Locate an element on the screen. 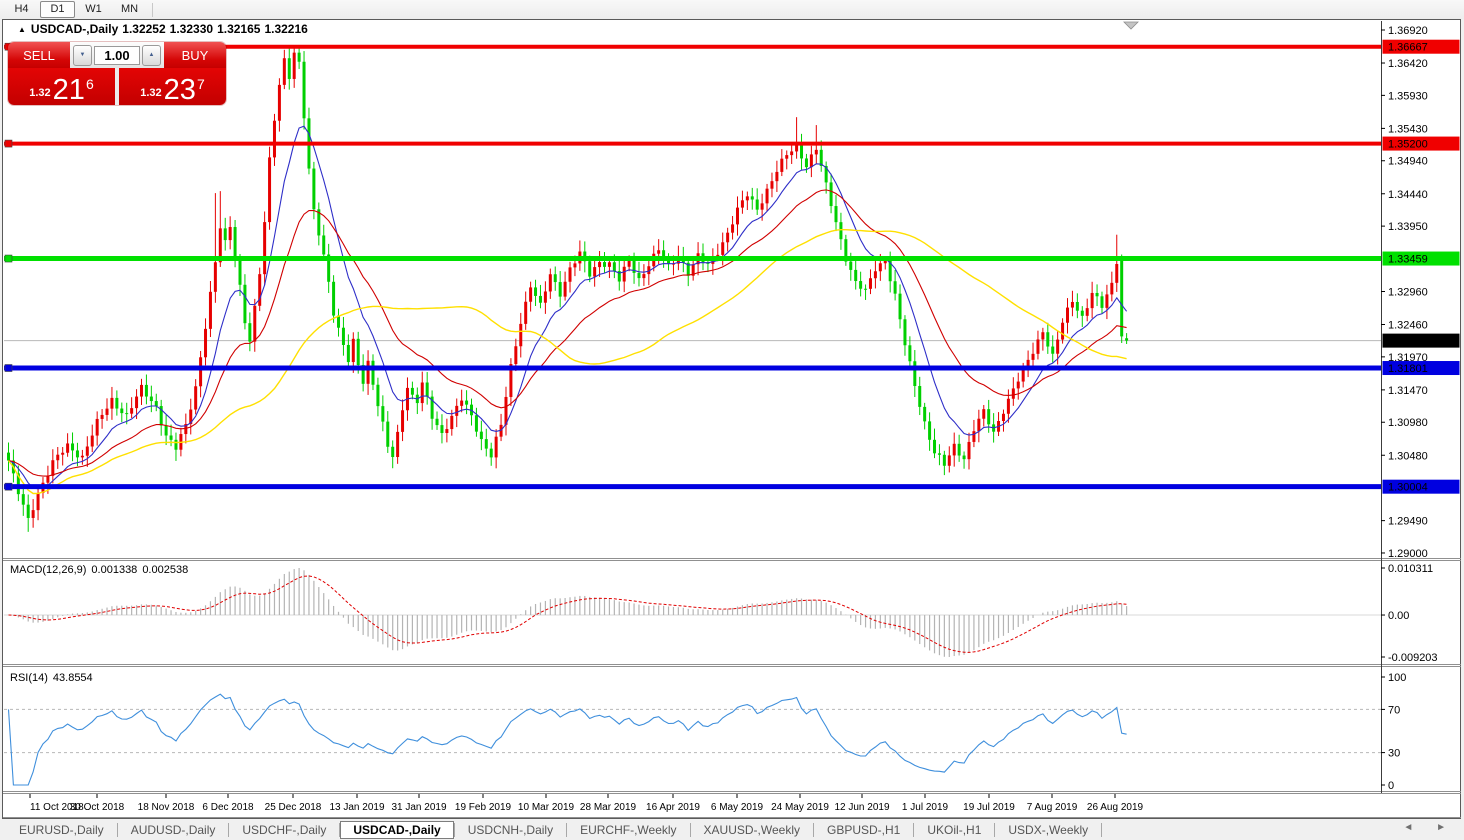 The image size is (1464, 840). svg-text: 1.35200 is located at coordinates (1408, 145).